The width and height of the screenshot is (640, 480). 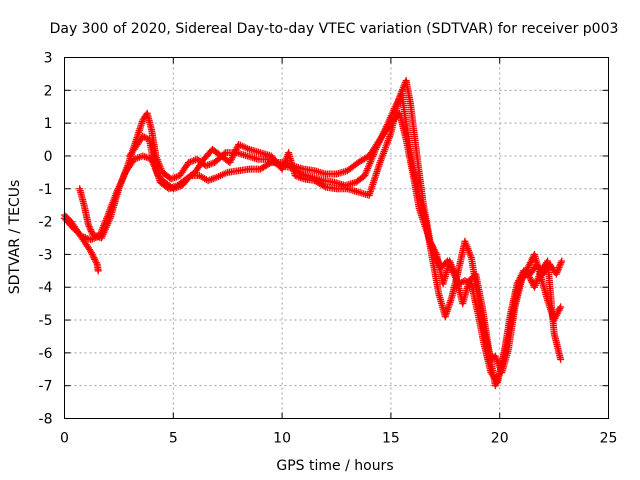 I want to click on y-tick-label: -8, so click(x=46, y=420).